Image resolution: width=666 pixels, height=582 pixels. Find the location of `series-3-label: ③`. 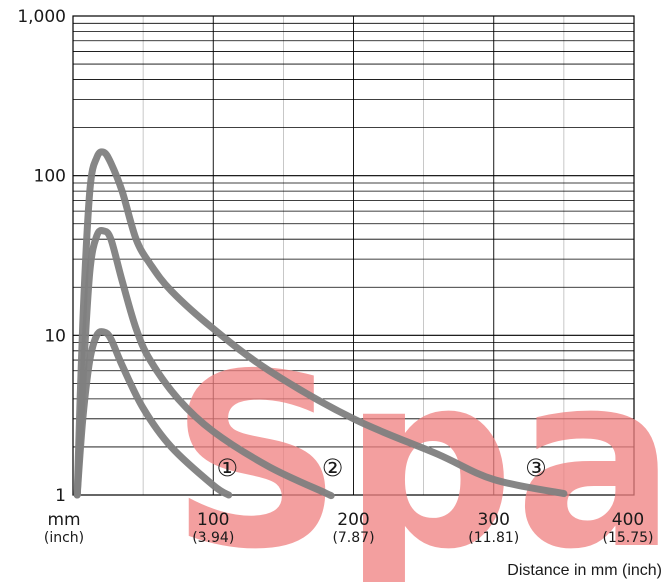

series-3-label: ③ is located at coordinates (536, 468).